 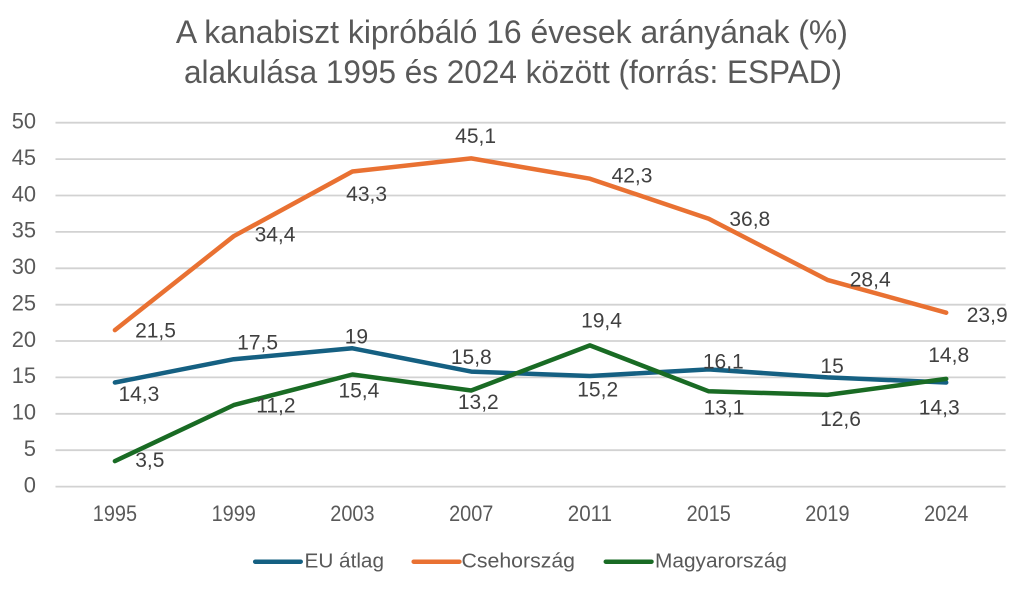 What do you see at coordinates (597, 390) in the screenshot?
I see `svg-text: 15,2` at bounding box center [597, 390].